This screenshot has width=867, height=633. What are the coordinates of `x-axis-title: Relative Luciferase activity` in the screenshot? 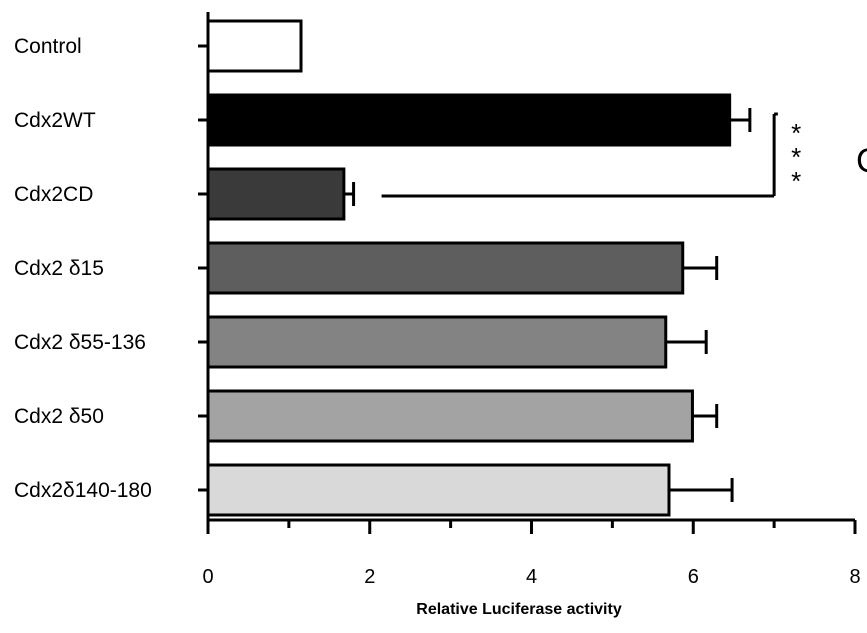 It's located at (519, 609).